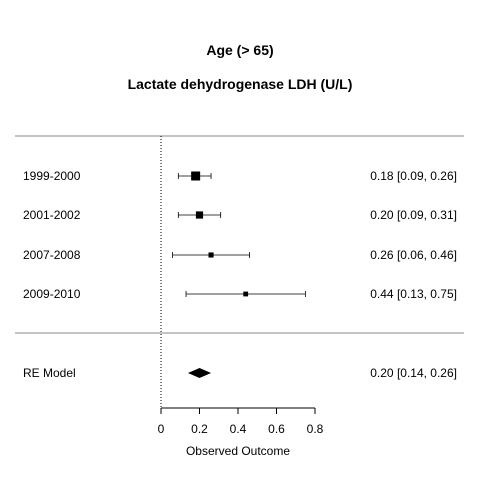 The image size is (480, 480). What do you see at coordinates (161, 429) in the screenshot?
I see `x-tick-label: 0` at bounding box center [161, 429].